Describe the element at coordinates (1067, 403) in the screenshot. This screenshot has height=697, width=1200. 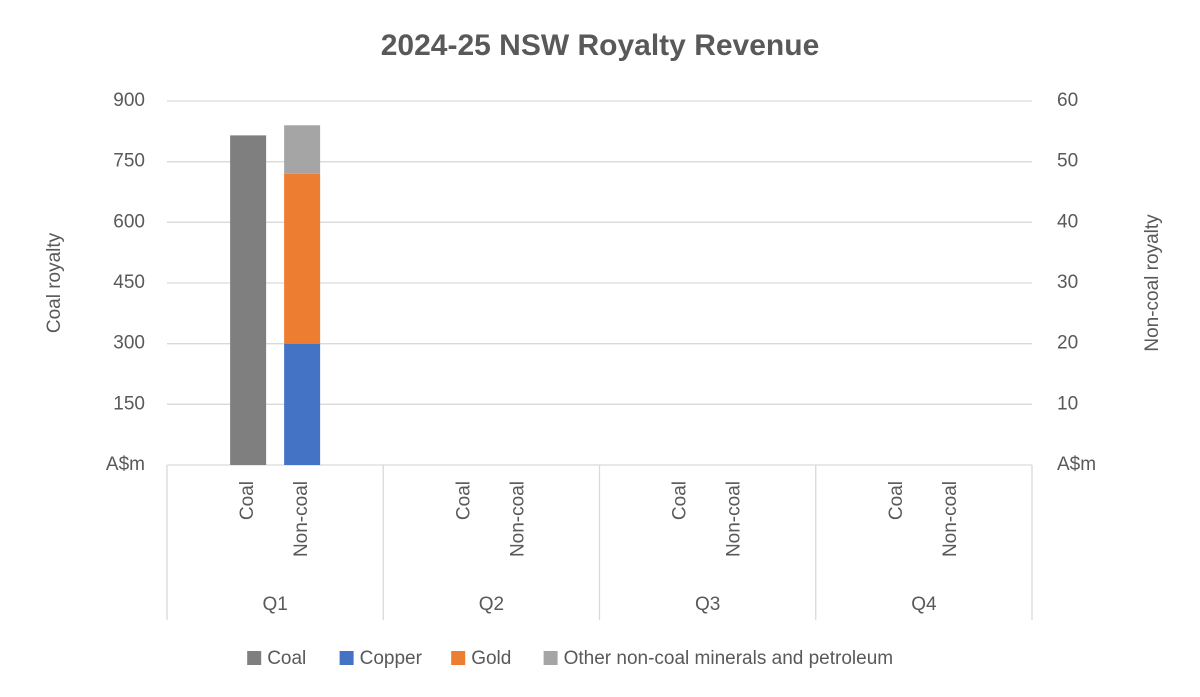
I see `y2-tick-label: 10` at that location.